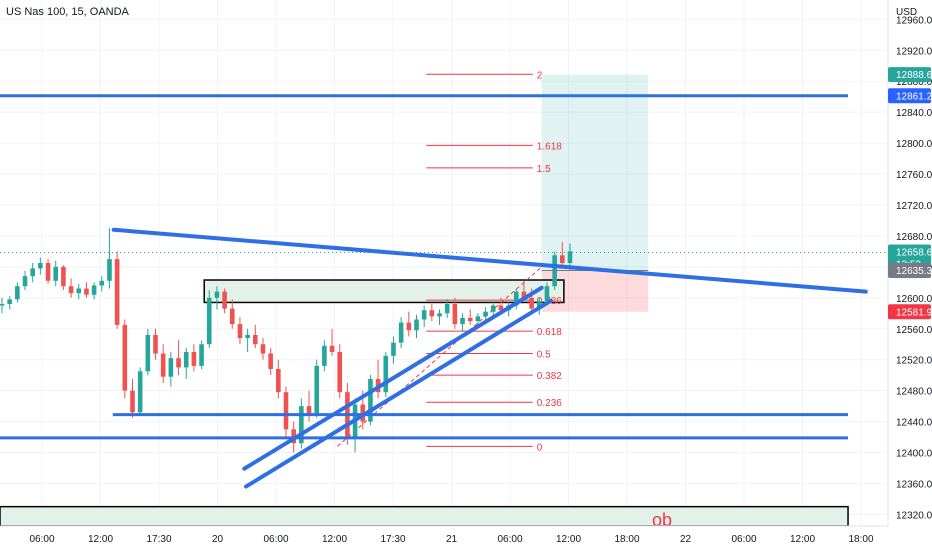  What do you see at coordinates (544, 355) in the screenshot?
I see `fib-level-label: 0.5` at bounding box center [544, 355].